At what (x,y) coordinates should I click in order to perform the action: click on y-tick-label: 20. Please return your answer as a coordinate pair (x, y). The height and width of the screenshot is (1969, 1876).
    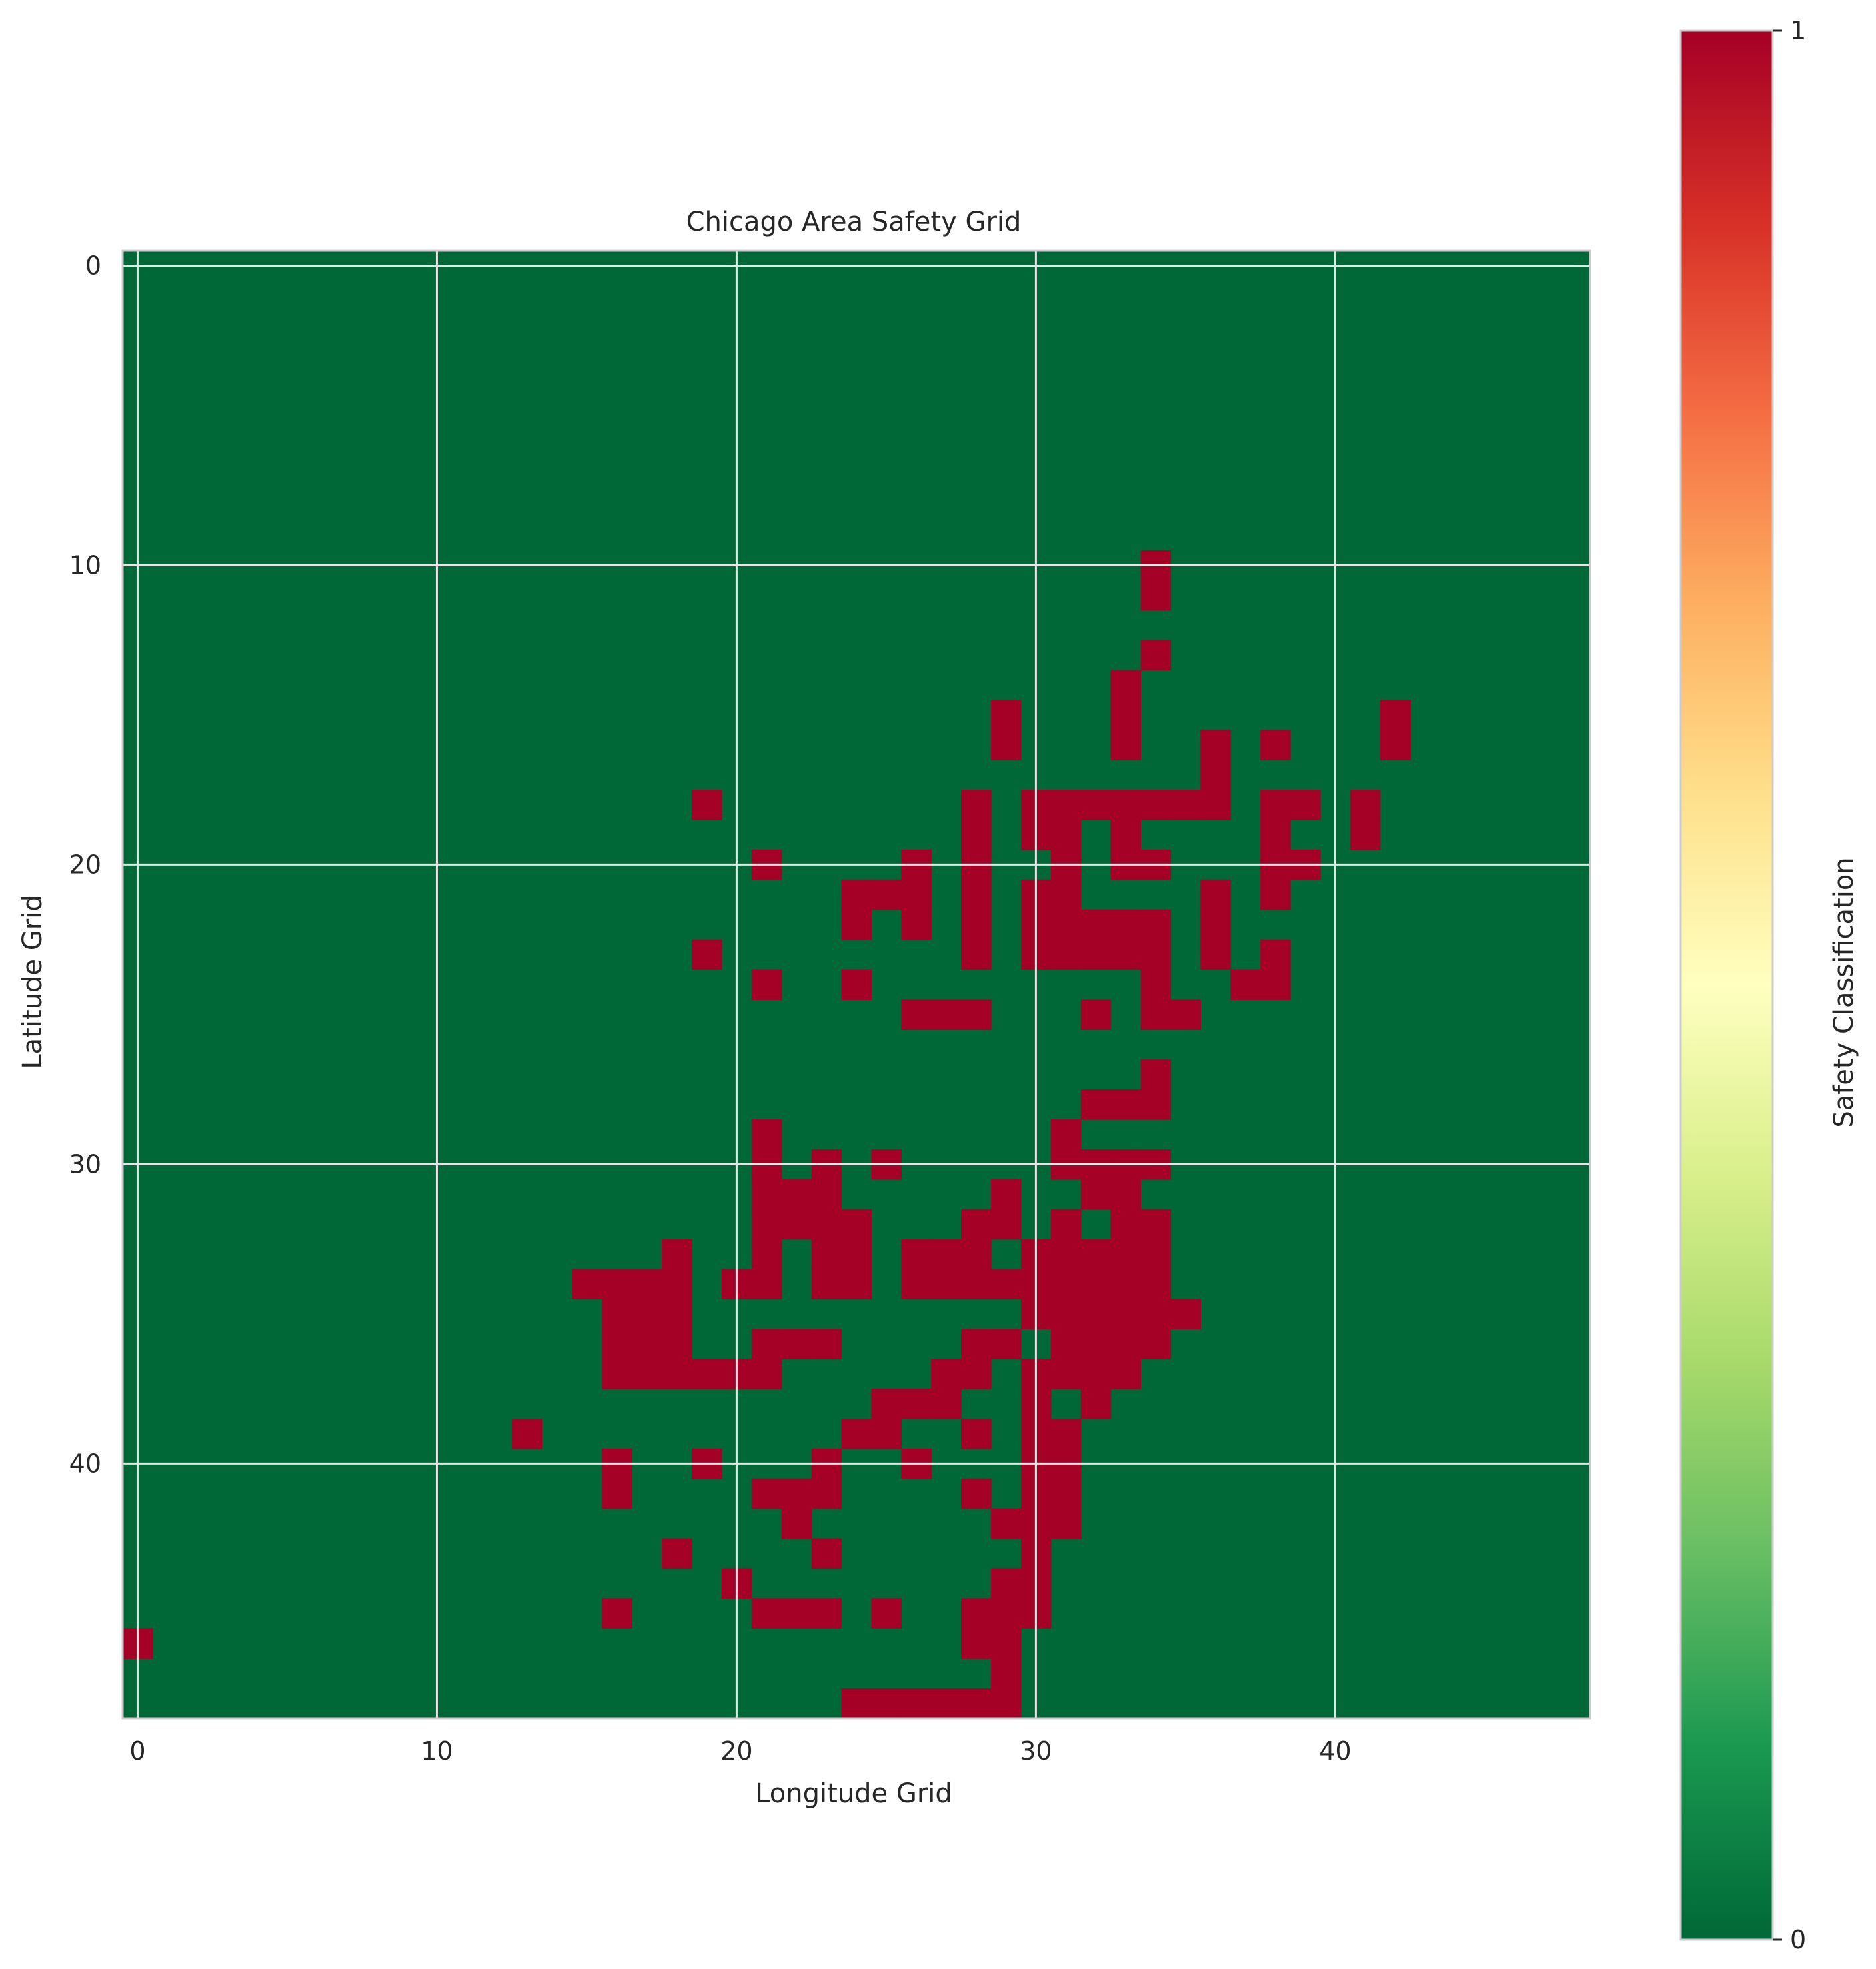
    Looking at the image, I should click on (85, 864).